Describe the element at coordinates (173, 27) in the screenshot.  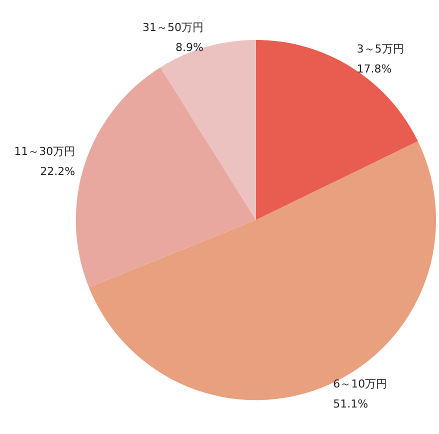
I see `slice-label: 31～50万円` at that location.